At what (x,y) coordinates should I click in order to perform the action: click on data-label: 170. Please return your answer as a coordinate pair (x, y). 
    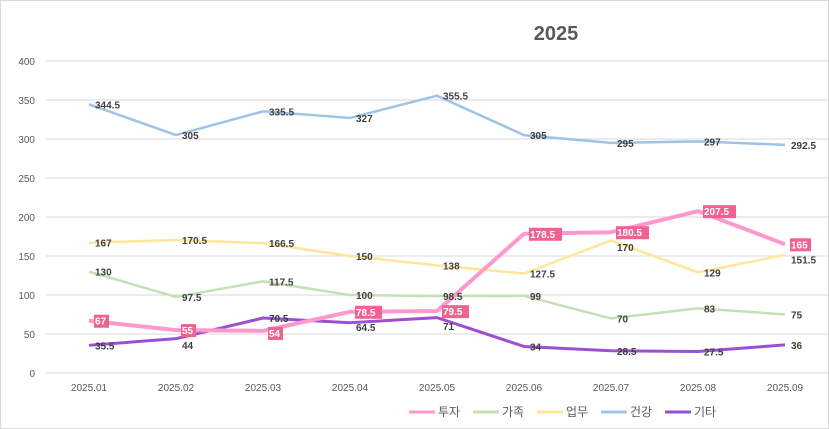
    Looking at the image, I should click on (625, 248).